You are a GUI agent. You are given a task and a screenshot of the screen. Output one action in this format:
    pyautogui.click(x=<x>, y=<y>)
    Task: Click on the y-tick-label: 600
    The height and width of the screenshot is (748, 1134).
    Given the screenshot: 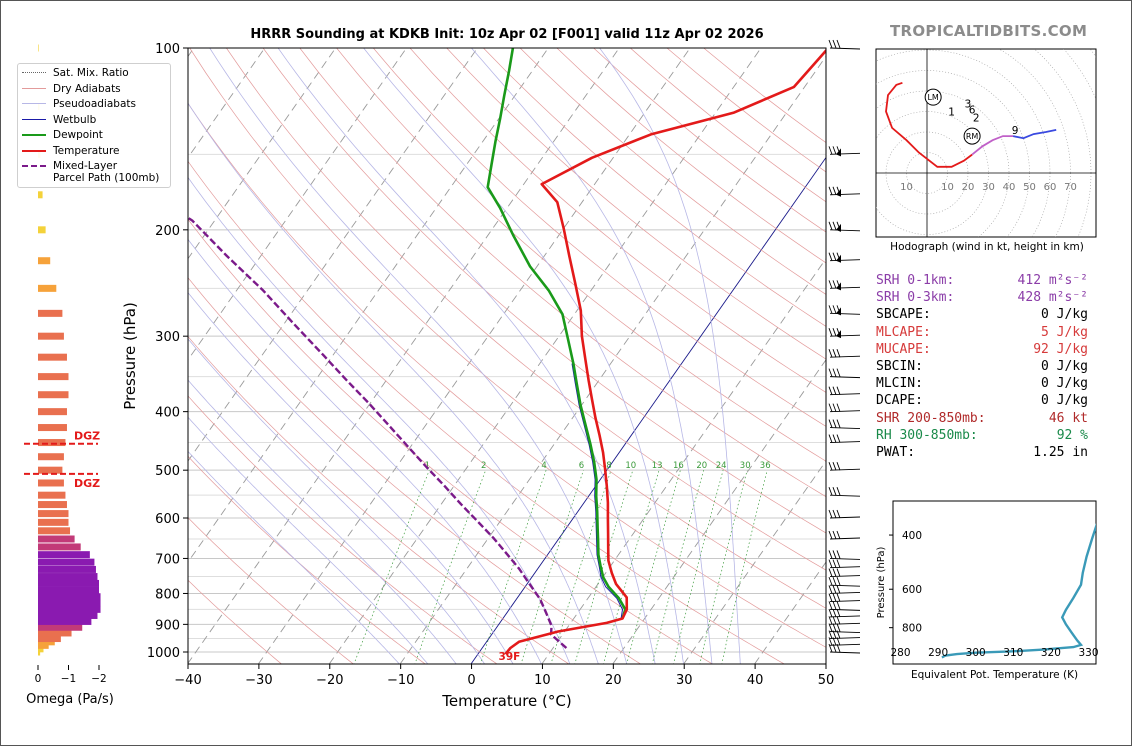 What is the action you would take?
    pyautogui.click(x=167, y=519)
    